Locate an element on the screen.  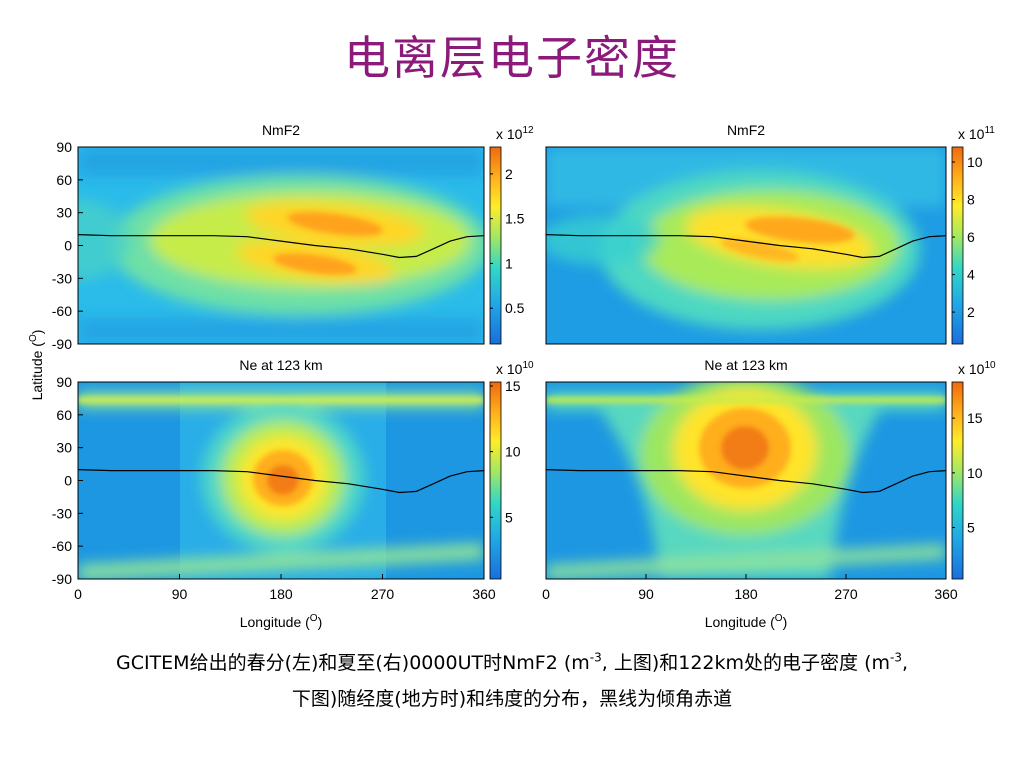
colorbar-ticks: 2 4 6 8 10 is located at coordinates (967, 237).